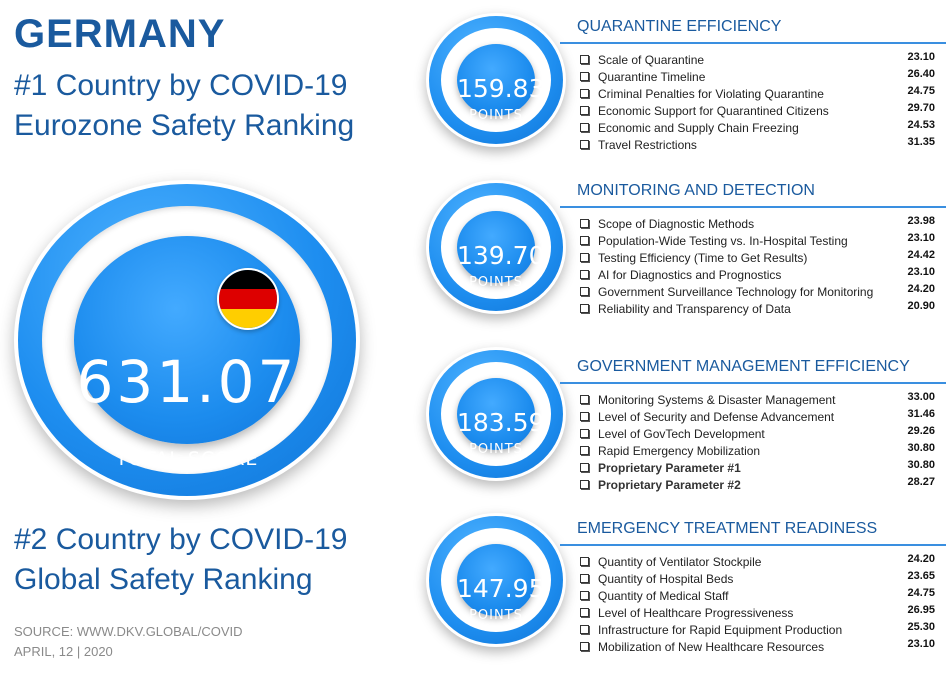 This screenshot has width=951, height=674. I want to click on criterion-name: Proprietary Parameter #2, so click(669, 484).